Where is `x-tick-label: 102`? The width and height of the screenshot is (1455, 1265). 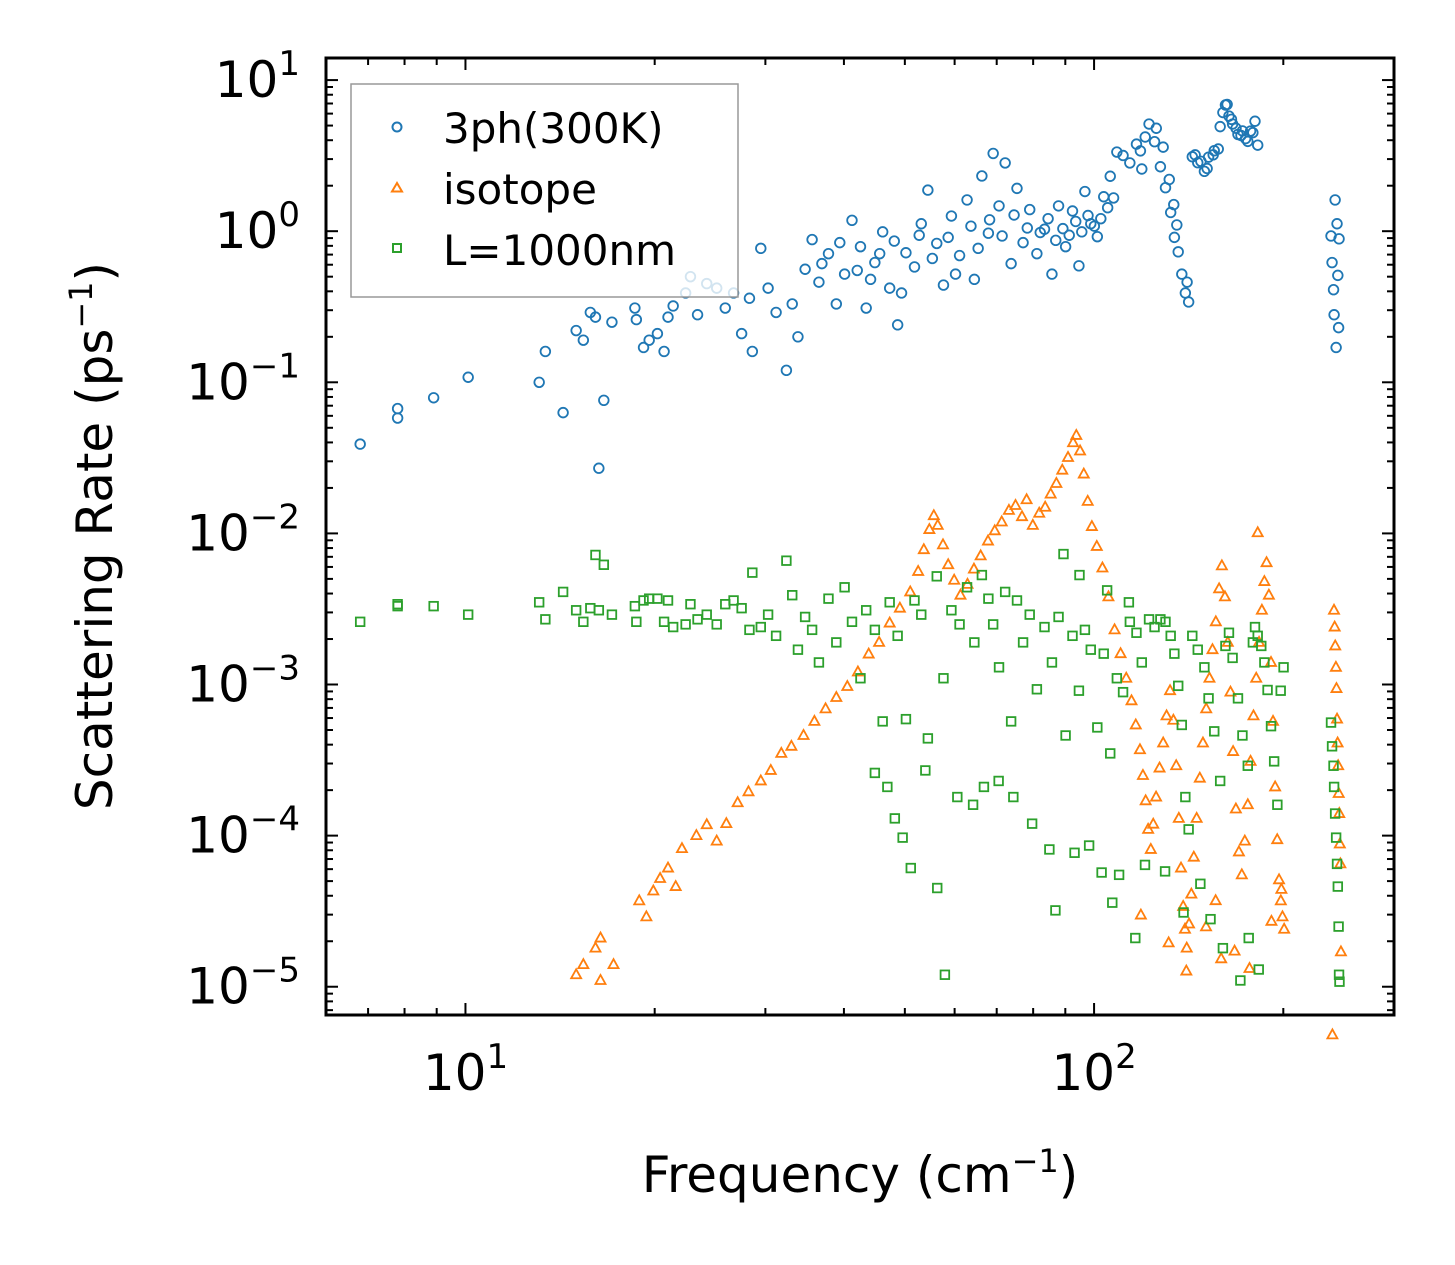 x-tick-label: 102 is located at coordinates (1093, 1069).